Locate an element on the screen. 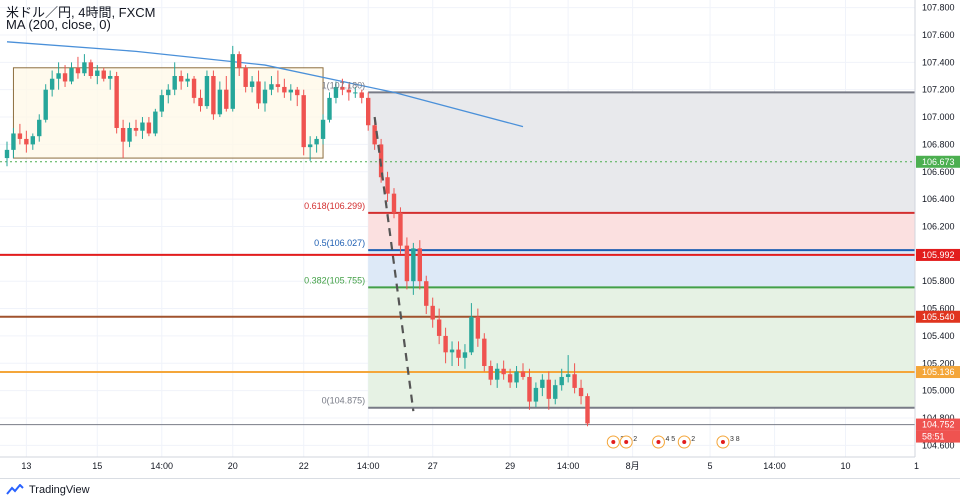  price-label-text: 105.136 is located at coordinates (938, 372).